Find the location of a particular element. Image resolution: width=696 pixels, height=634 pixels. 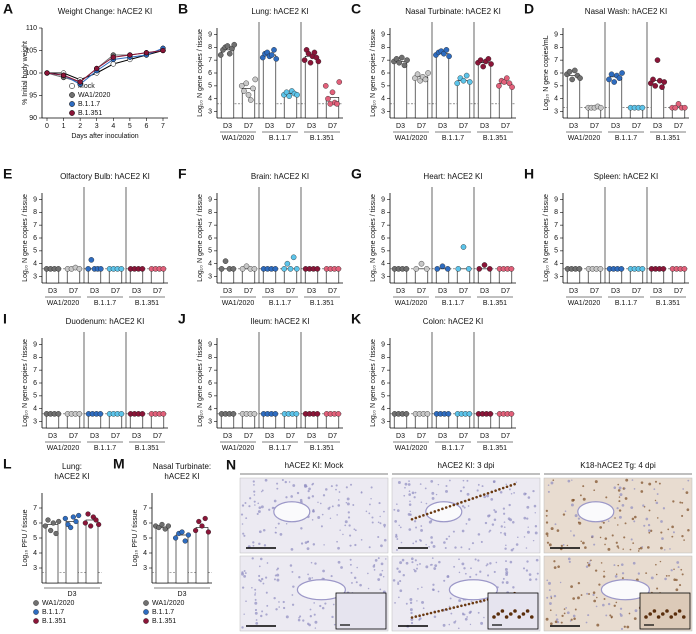

group-label: B.1.1.7 is located at coordinates (280, 448).